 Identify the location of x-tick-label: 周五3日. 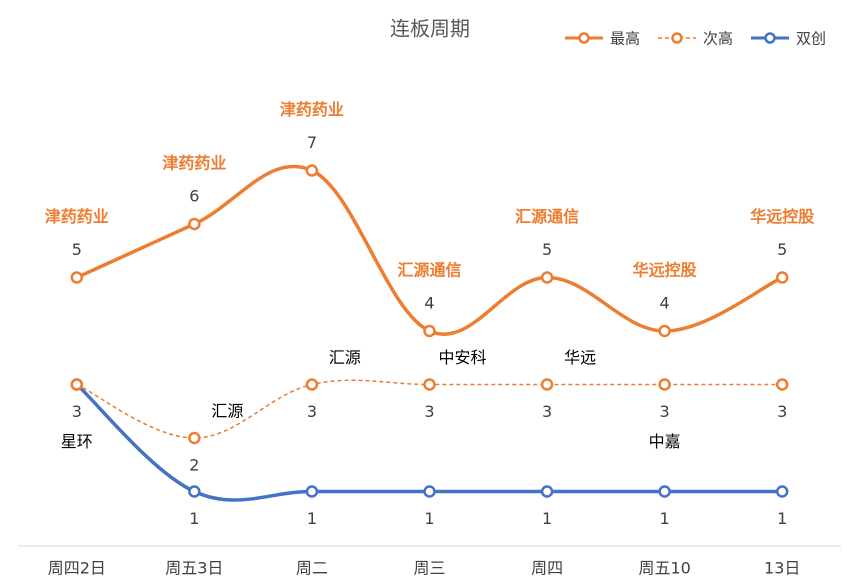
(194, 568).